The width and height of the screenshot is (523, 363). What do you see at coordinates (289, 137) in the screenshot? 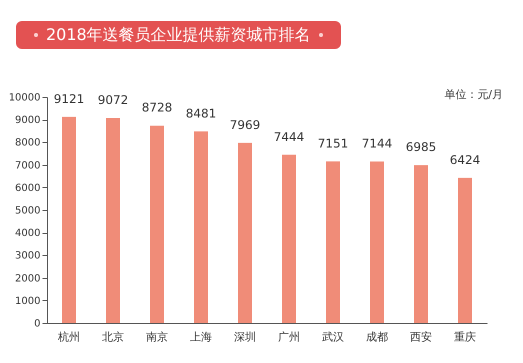
I see `data-label: 7444` at bounding box center [289, 137].